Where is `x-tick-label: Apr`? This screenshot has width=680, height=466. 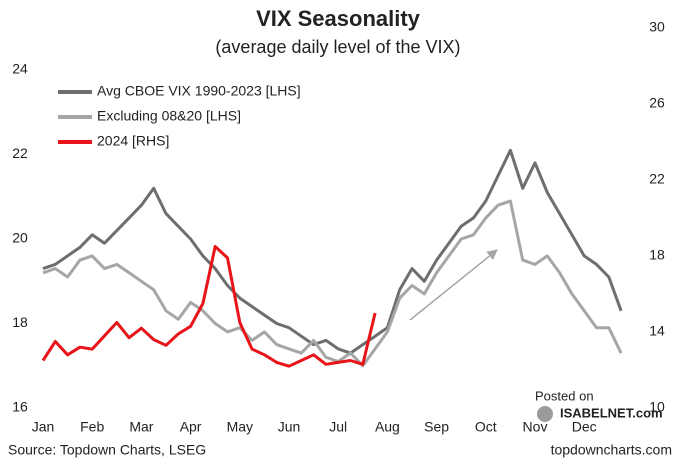 x-tick-label: Apr is located at coordinates (191, 427).